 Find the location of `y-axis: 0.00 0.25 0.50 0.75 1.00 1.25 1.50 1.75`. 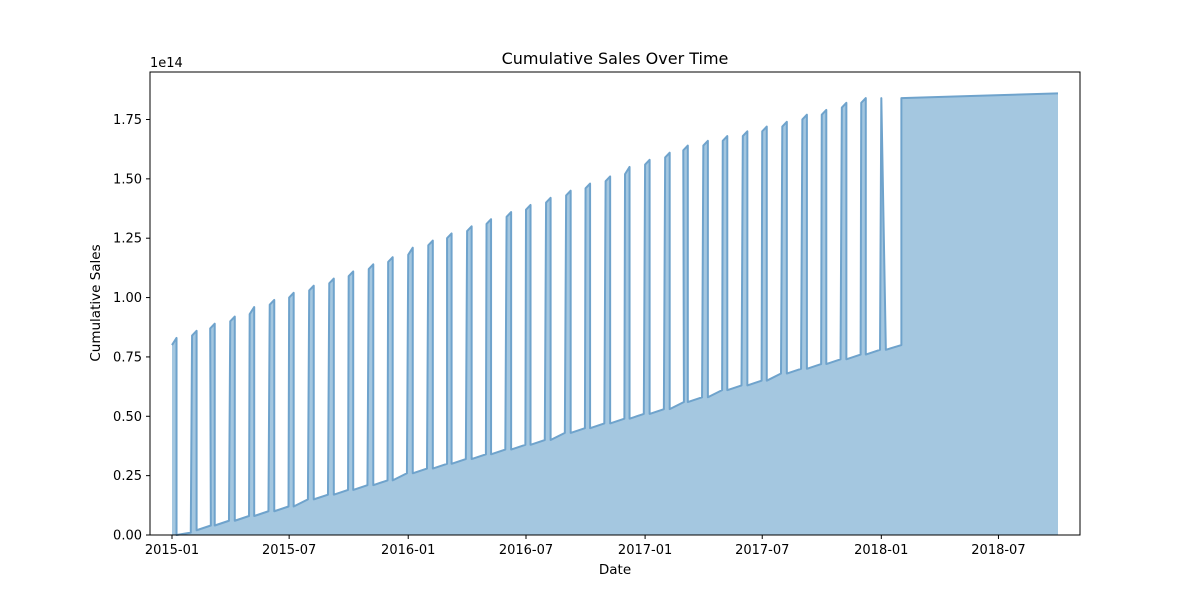

y-axis: 0.00 0.25 0.50 0.75 1.00 1.25 1.50 1.75 is located at coordinates (131, 328).